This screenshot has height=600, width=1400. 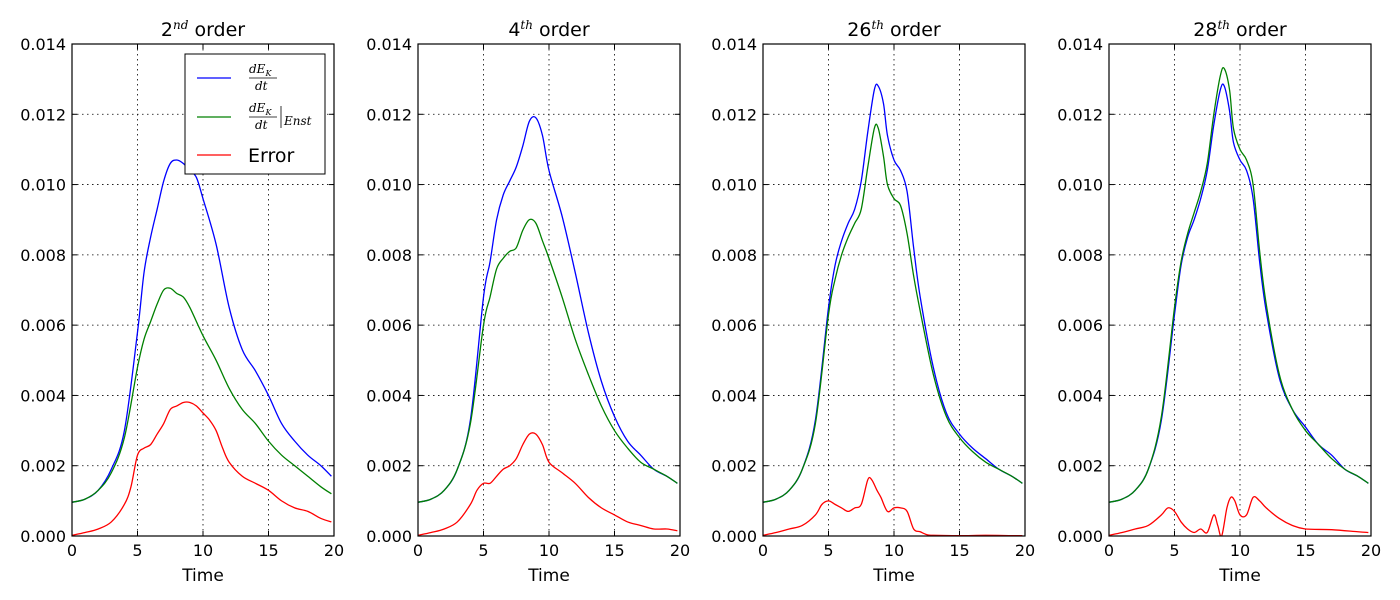 What do you see at coordinates (1205, 30) in the screenshot?
I see `chart-title-base: 28` at bounding box center [1205, 30].